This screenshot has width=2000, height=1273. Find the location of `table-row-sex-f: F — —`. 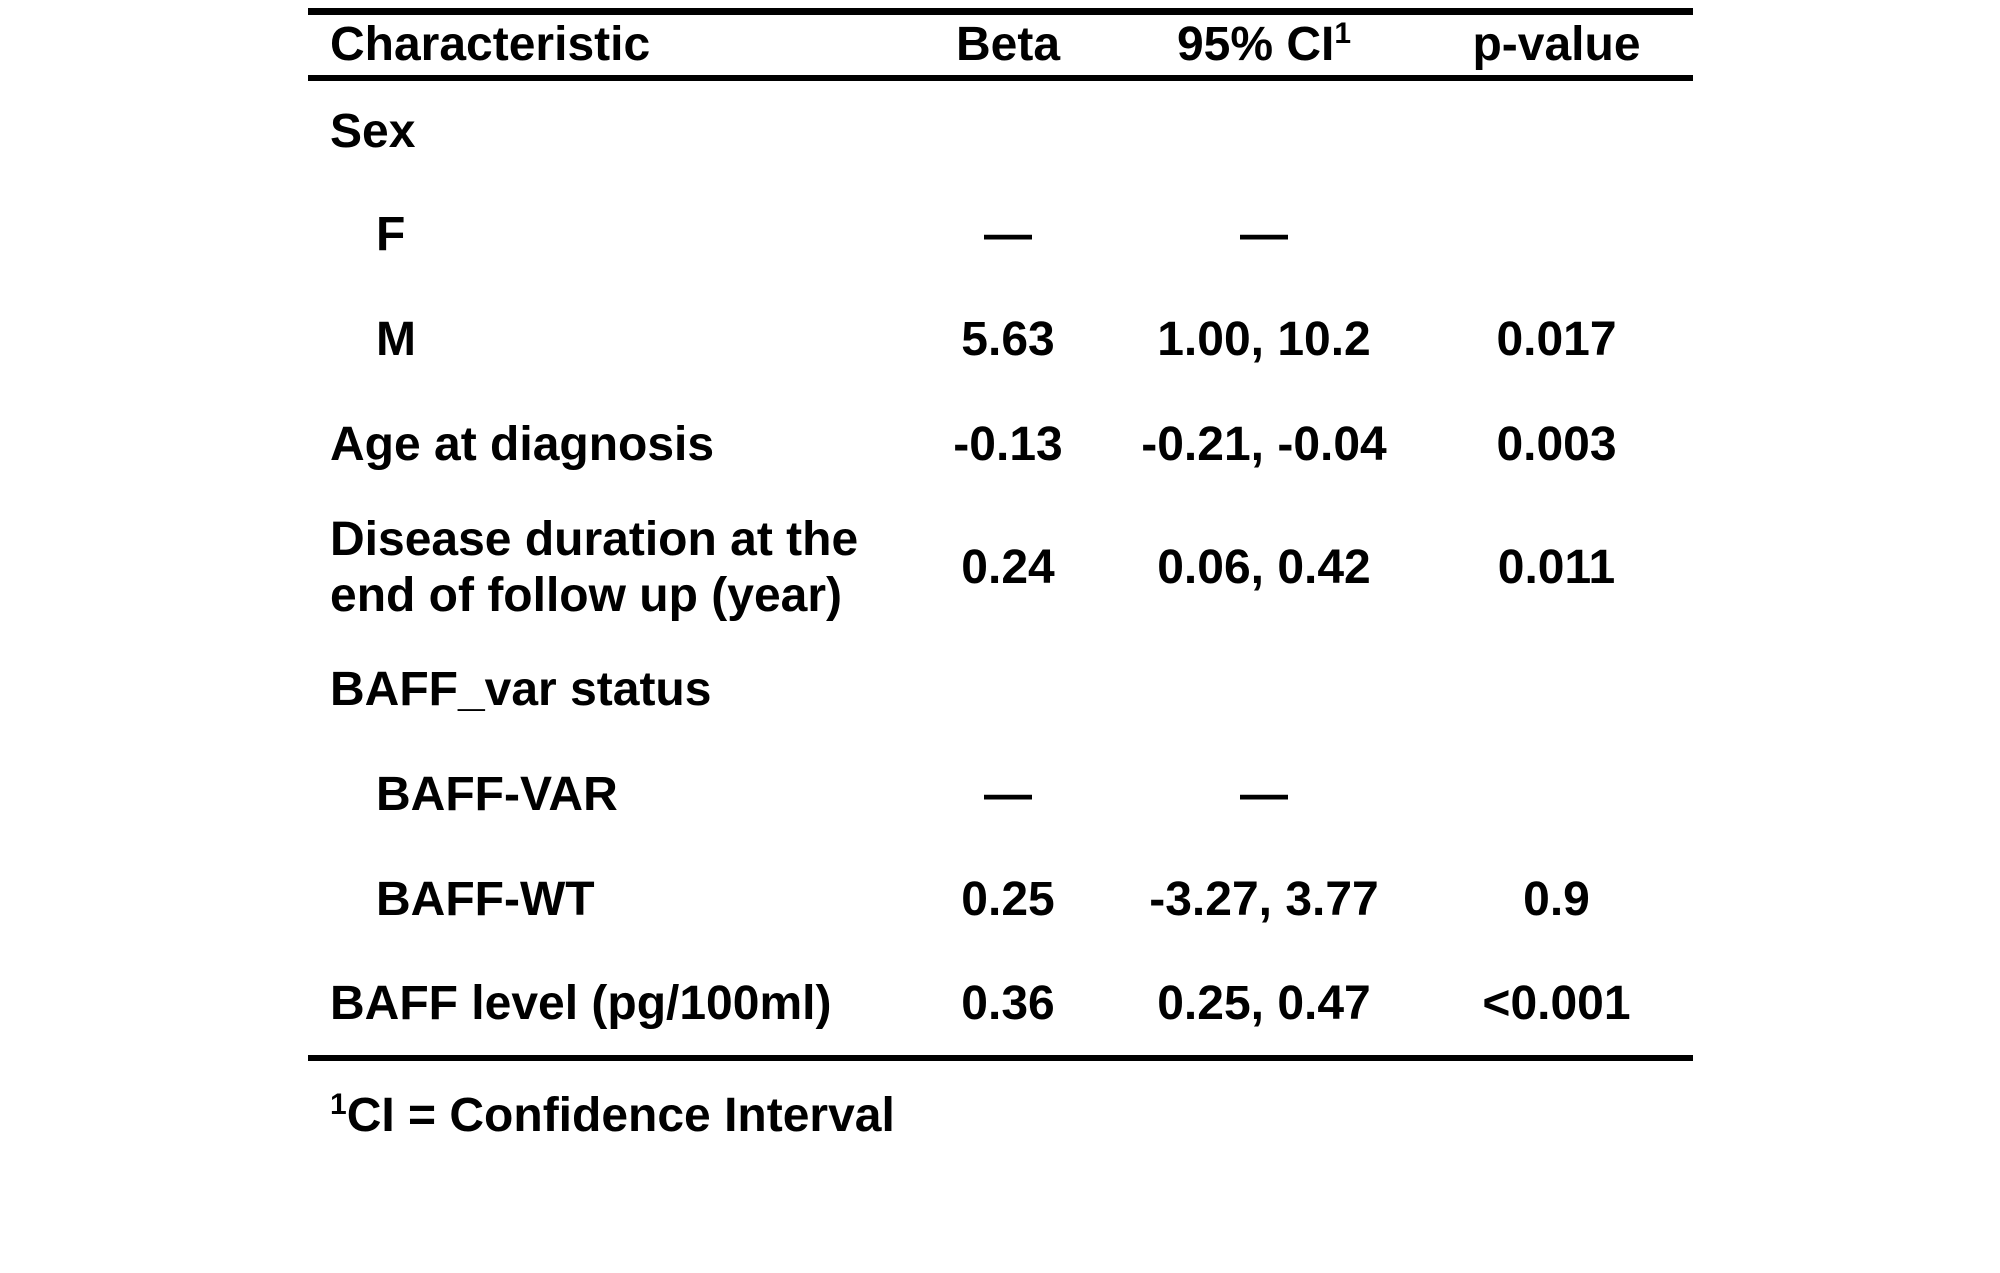

table-row-sex-f: F — — is located at coordinates (1000, 235).